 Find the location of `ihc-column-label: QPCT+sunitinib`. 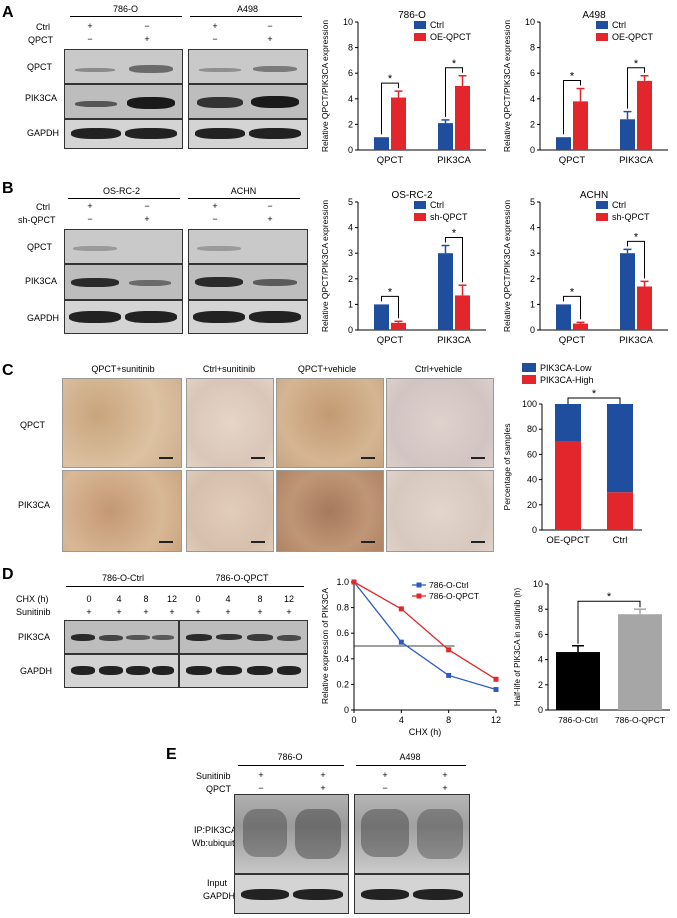

ihc-column-label: QPCT+sunitinib is located at coordinates (123, 369).